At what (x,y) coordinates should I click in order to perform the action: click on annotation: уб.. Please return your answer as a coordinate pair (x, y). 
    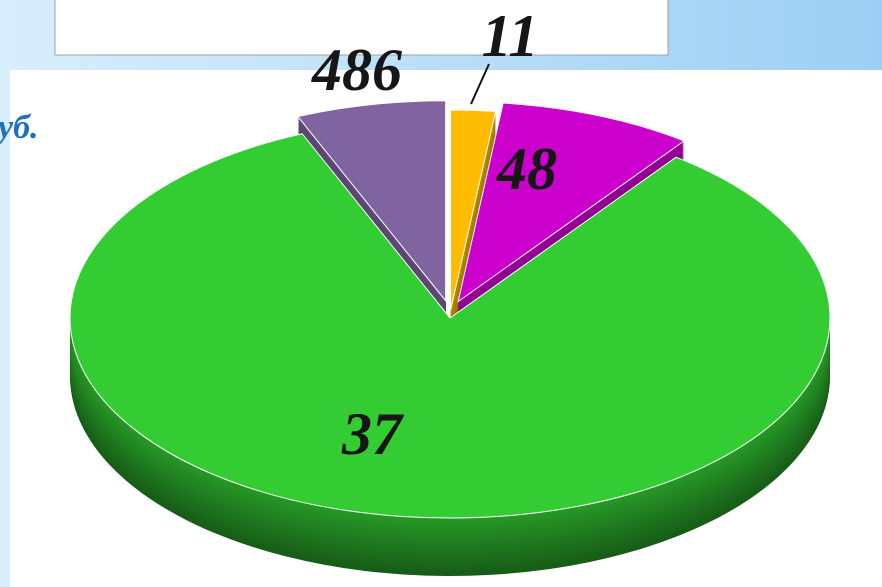
    Looking at the image, I should click on (19, 127).